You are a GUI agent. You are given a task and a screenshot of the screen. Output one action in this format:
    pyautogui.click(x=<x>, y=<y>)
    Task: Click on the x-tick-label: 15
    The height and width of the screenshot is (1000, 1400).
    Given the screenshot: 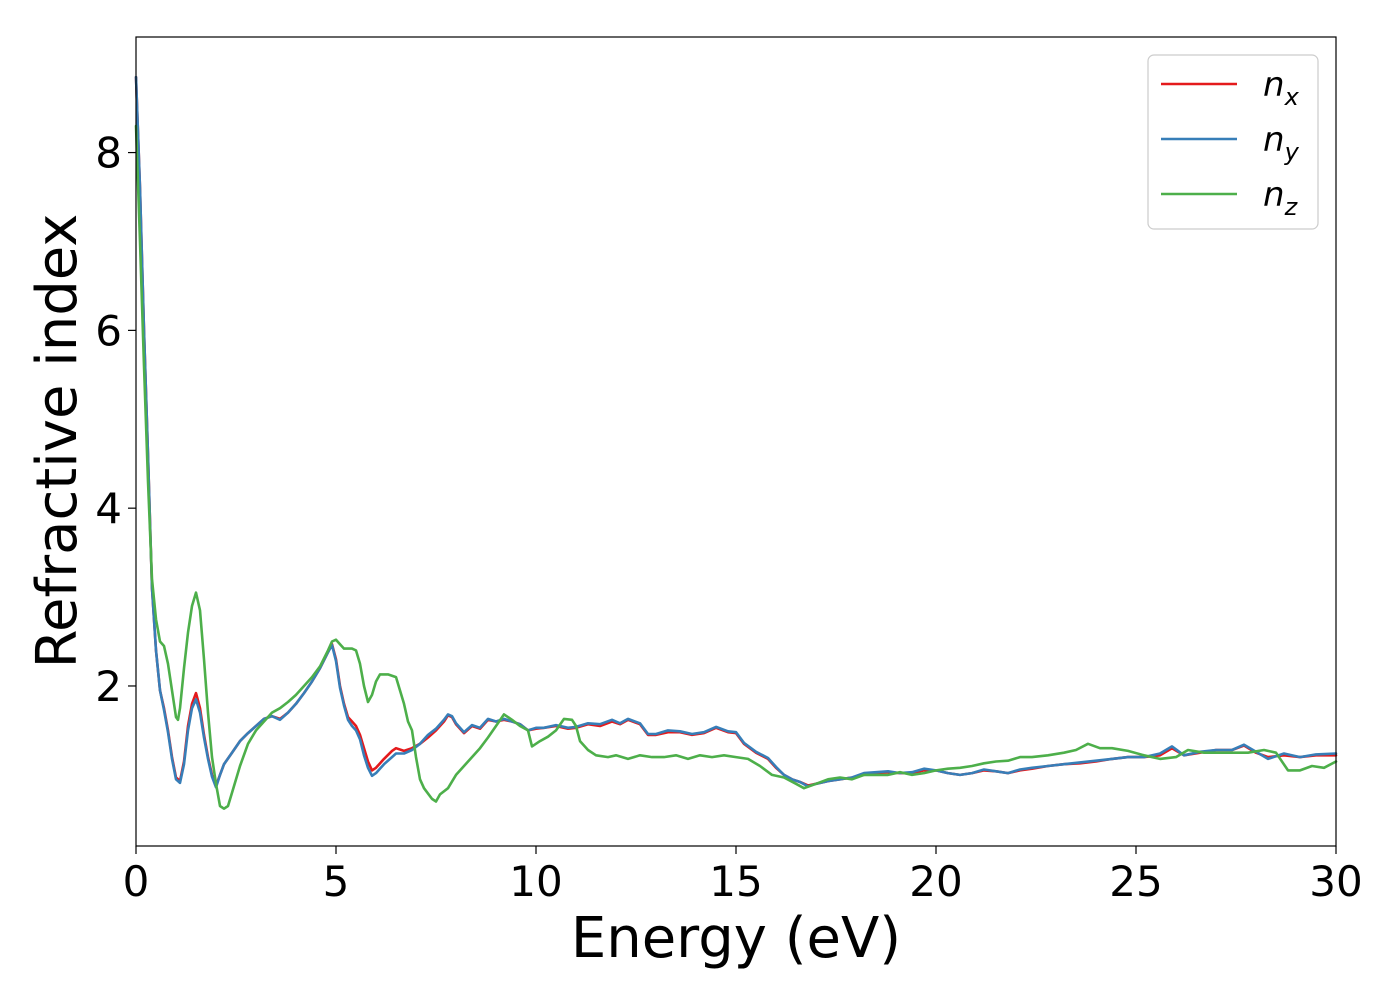 What is the action you would take?
    pyautogui.click(x=735, y=881)
    